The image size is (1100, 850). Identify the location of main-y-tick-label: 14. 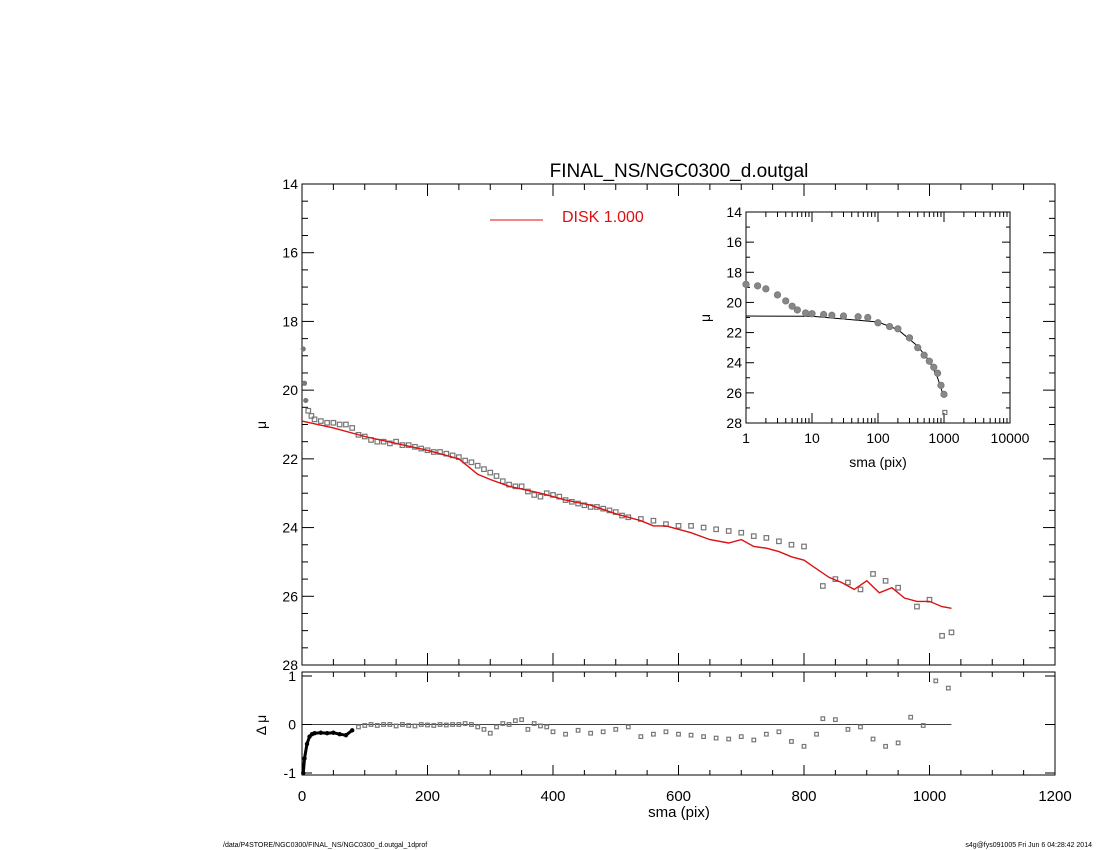
(290, 184).